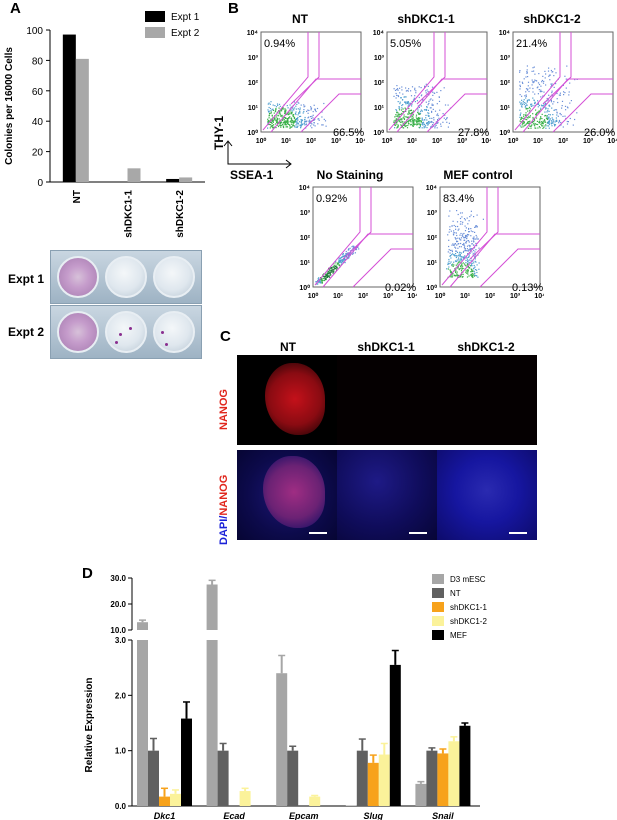 This screenshot has height=820, width=617. I want to click on x-tick-label: 10⁰, so click(387, 141).